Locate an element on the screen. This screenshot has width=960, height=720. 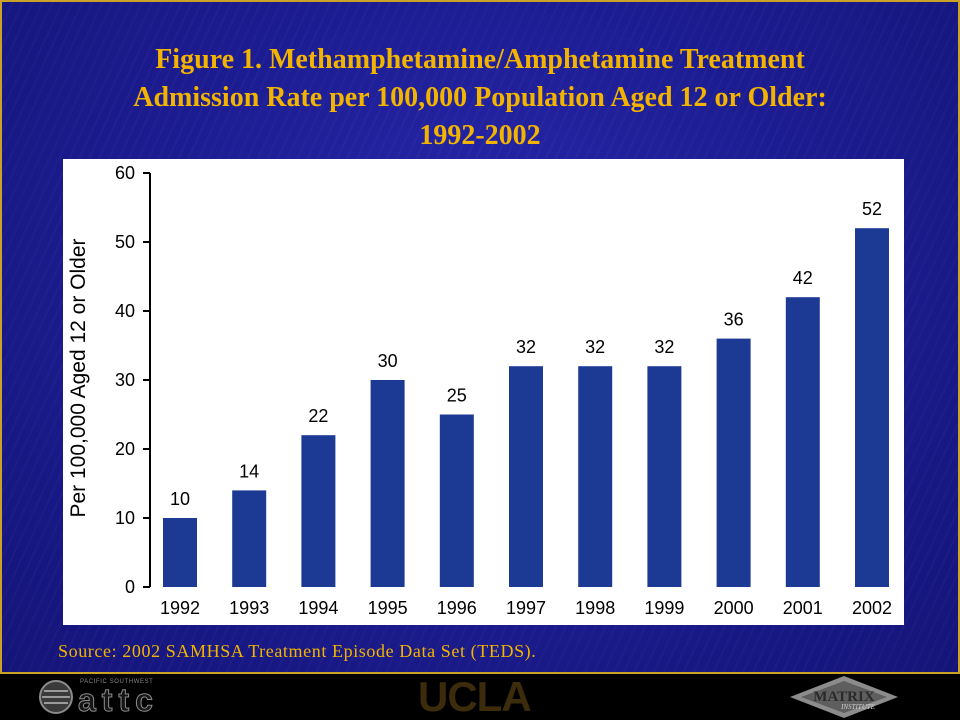
x-tick-label: 1994 is located at coordinates (318, 608).